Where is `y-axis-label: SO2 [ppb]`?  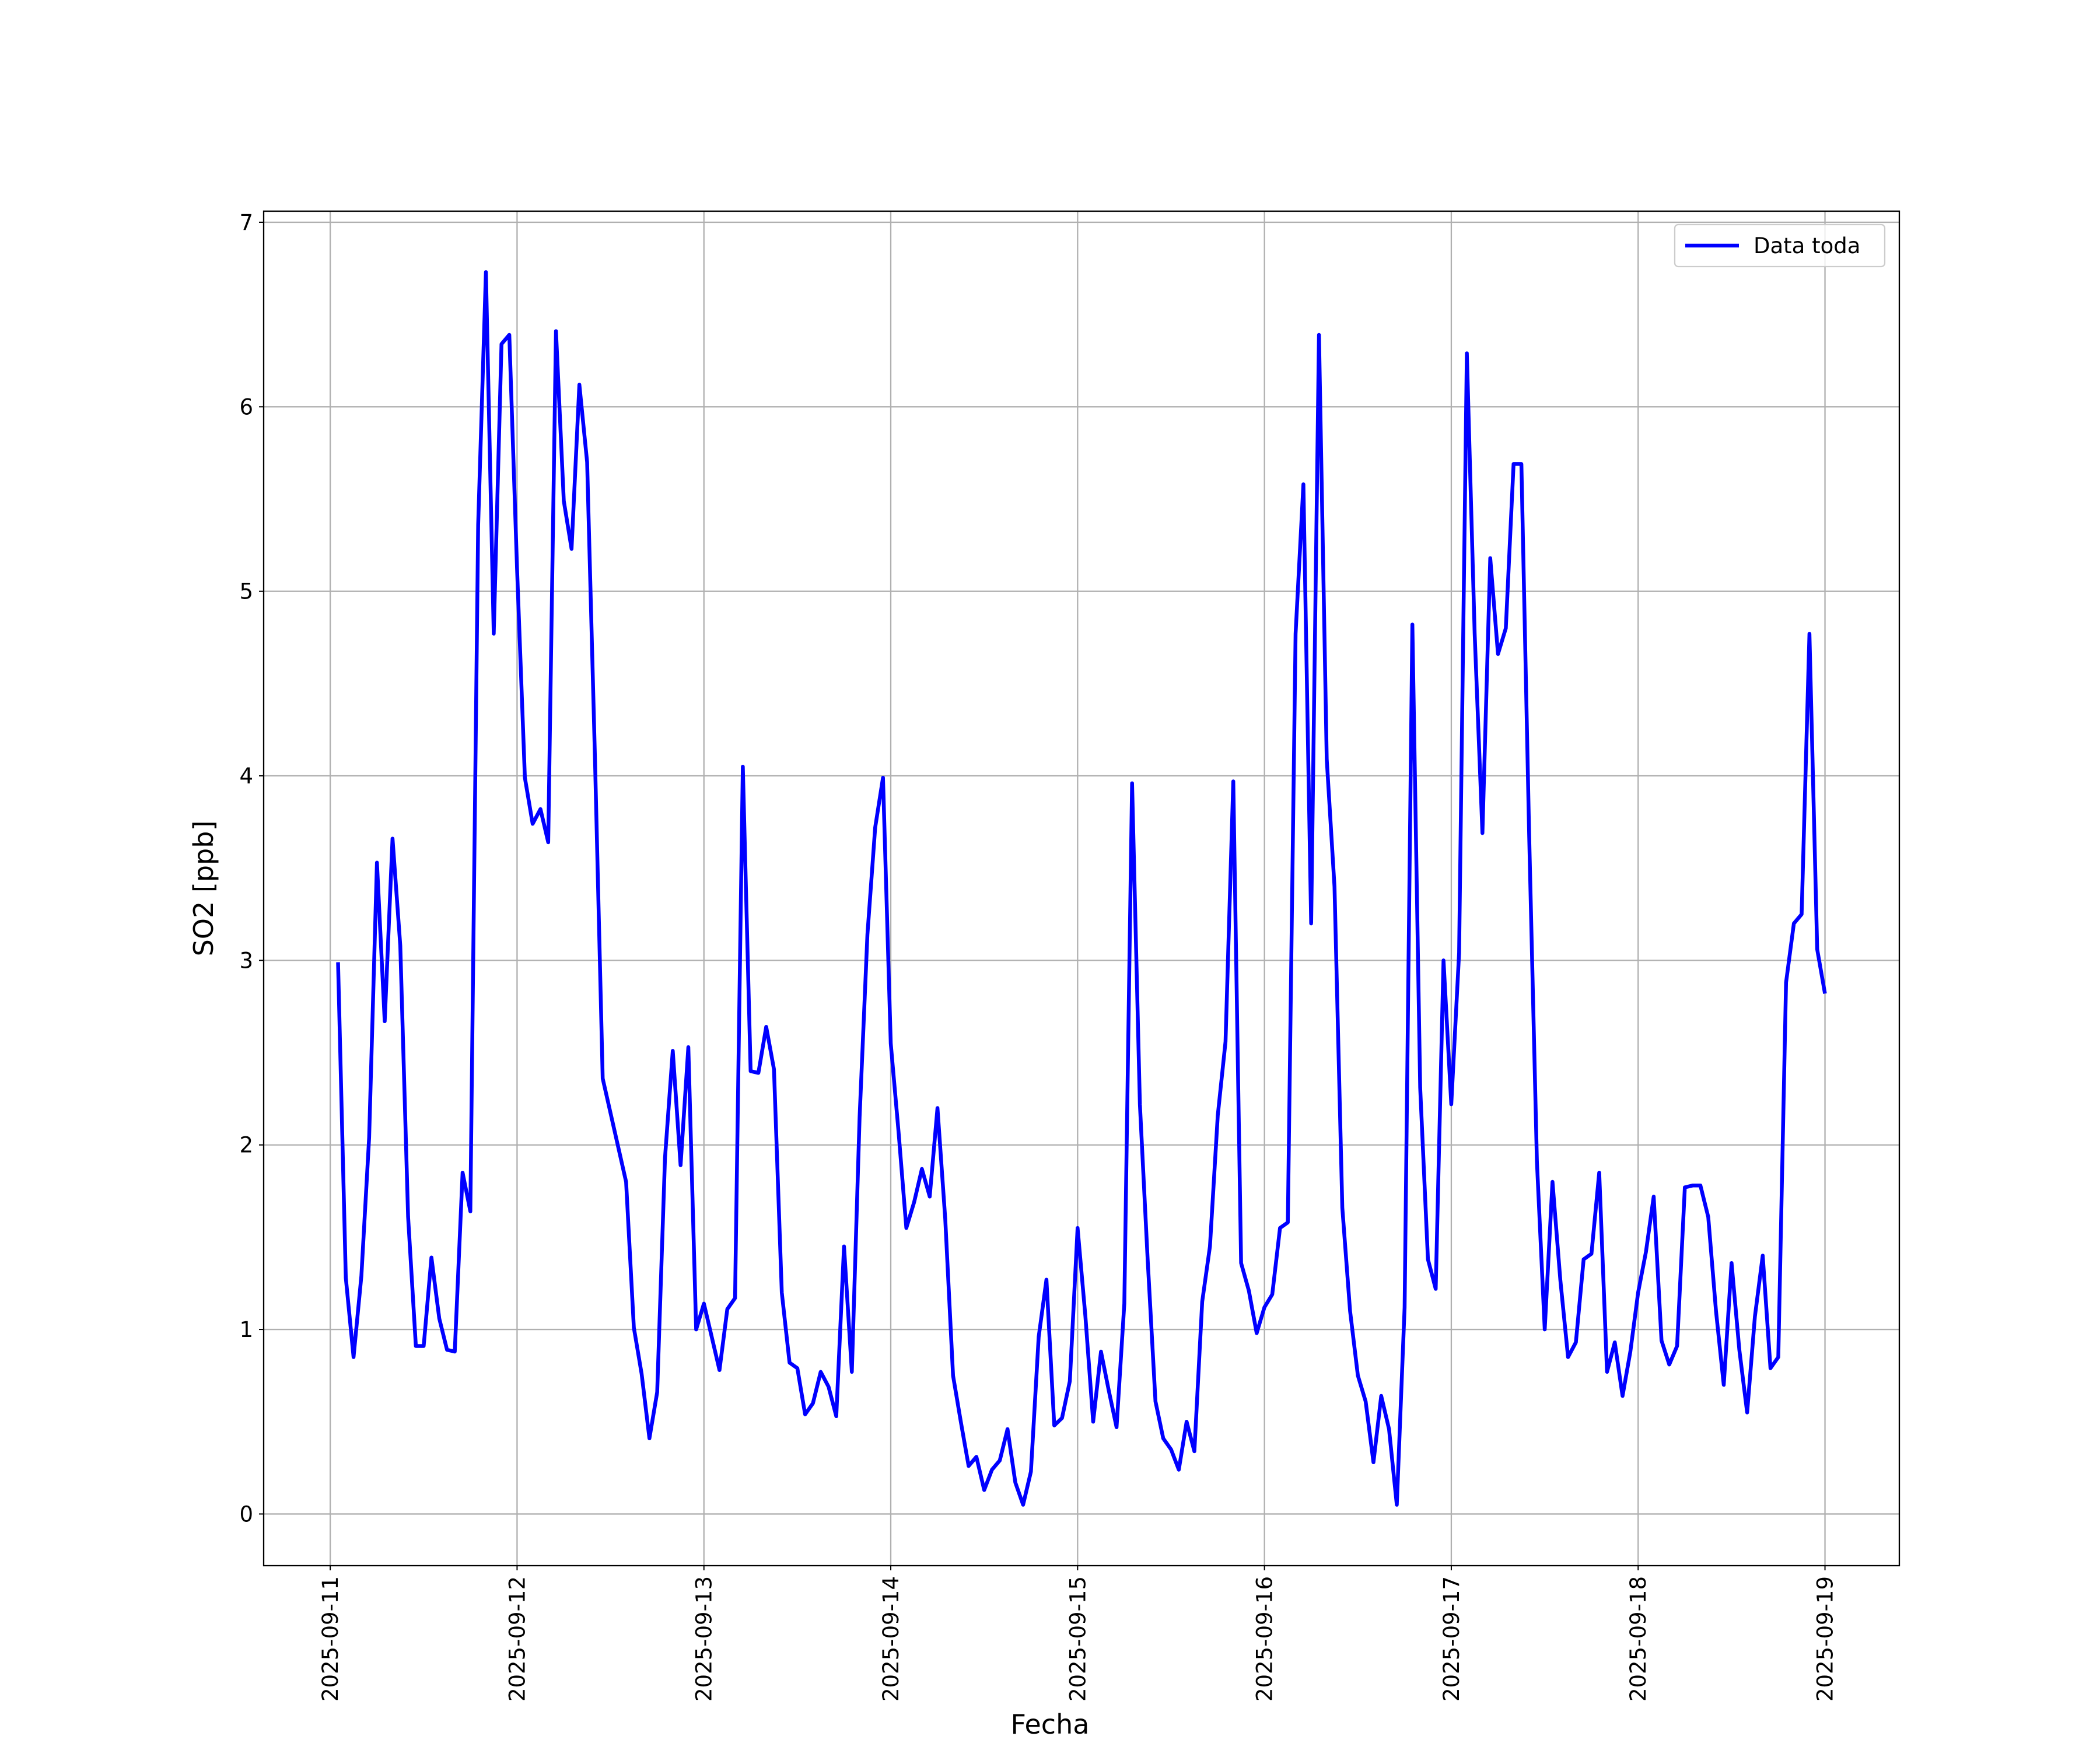 y-axis-label: SO2 [ppb] is located at coordinates (203, 889).